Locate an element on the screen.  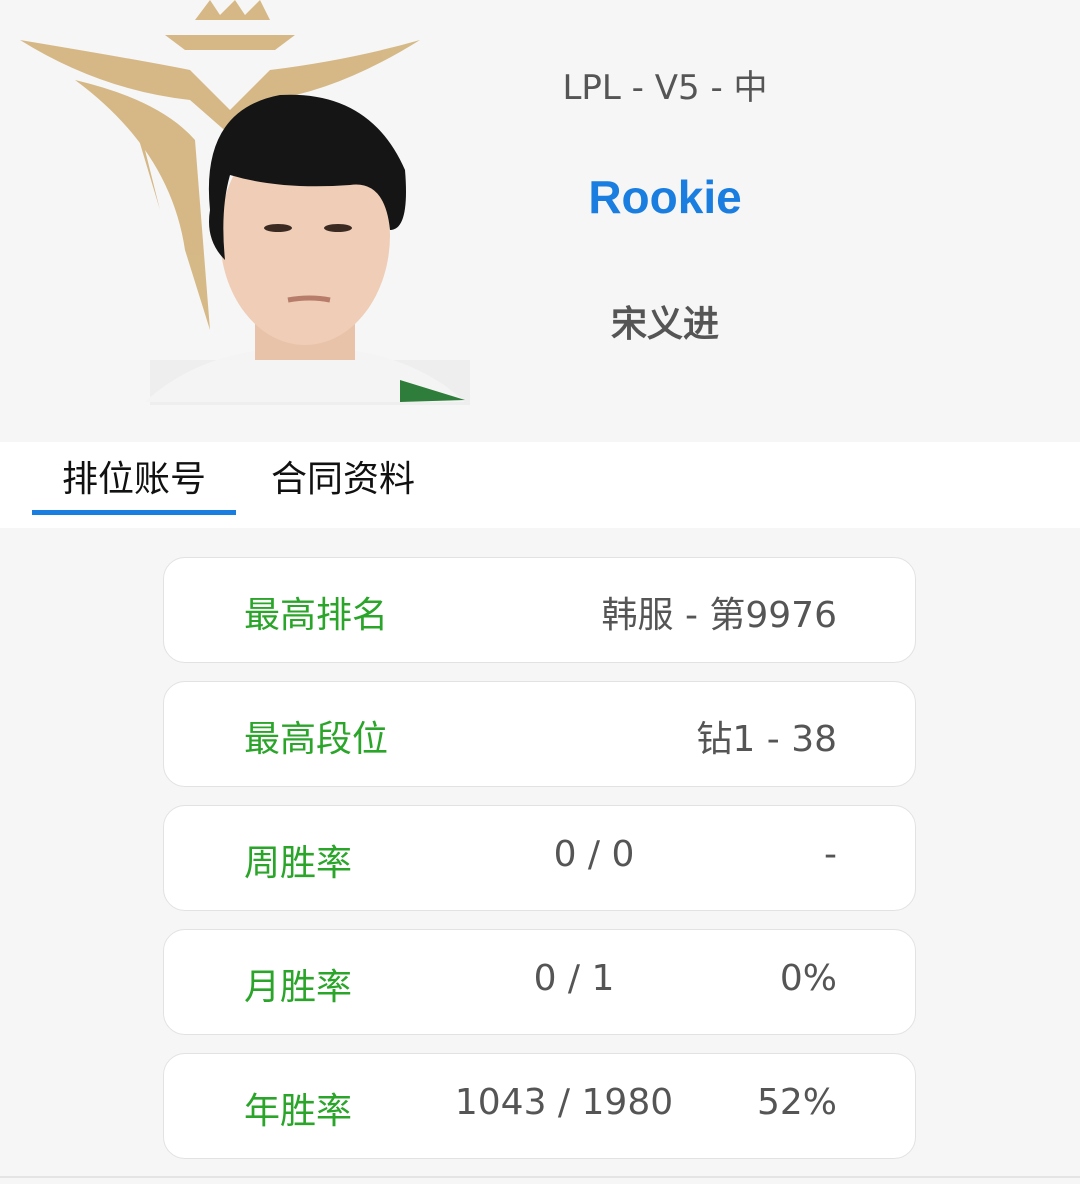
player-name: Rookie is located at coordinates (665, 197).